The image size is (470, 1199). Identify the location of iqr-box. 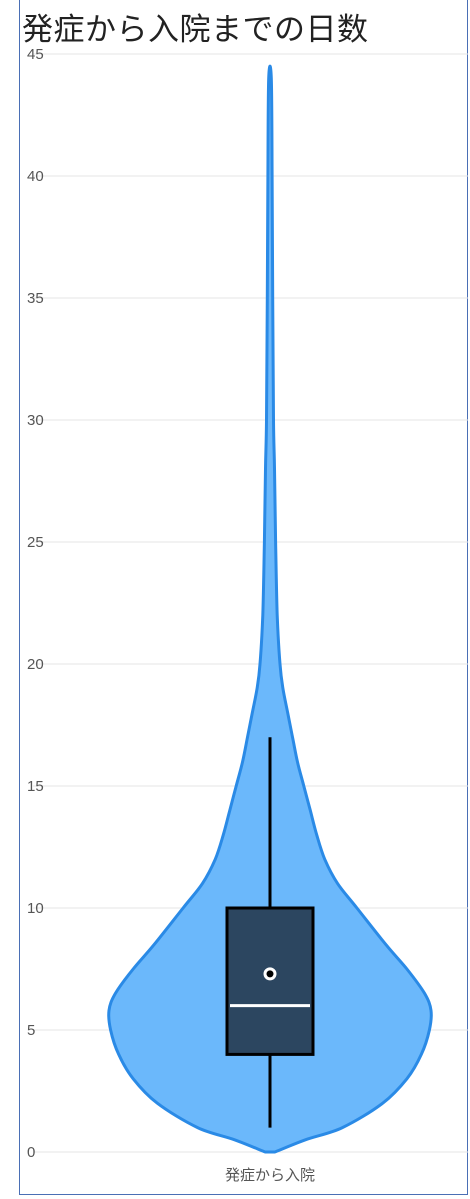
(270, 981).